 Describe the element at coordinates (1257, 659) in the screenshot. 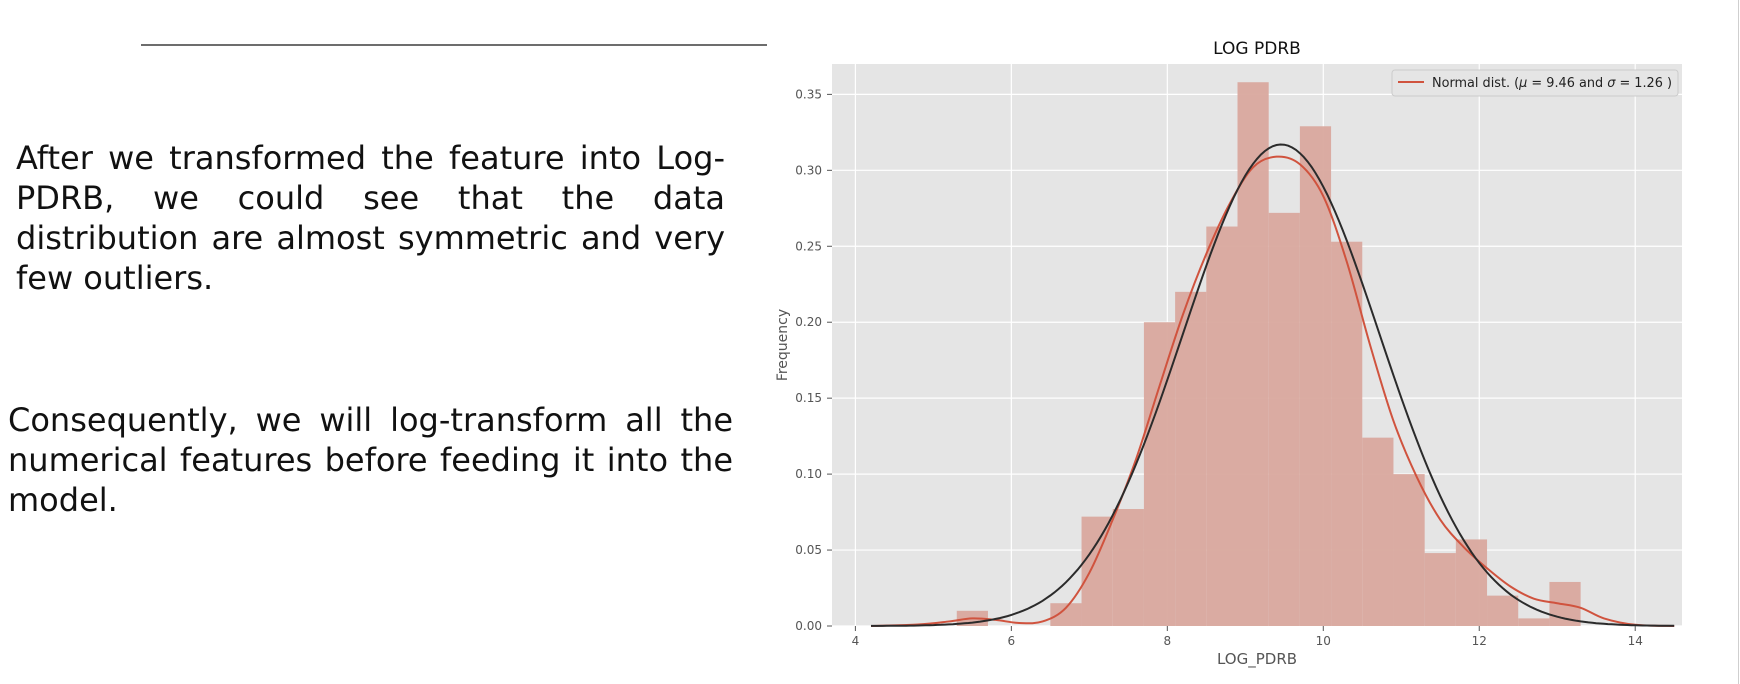

I see `x-axis-label: LOG_PDRB` at that location.